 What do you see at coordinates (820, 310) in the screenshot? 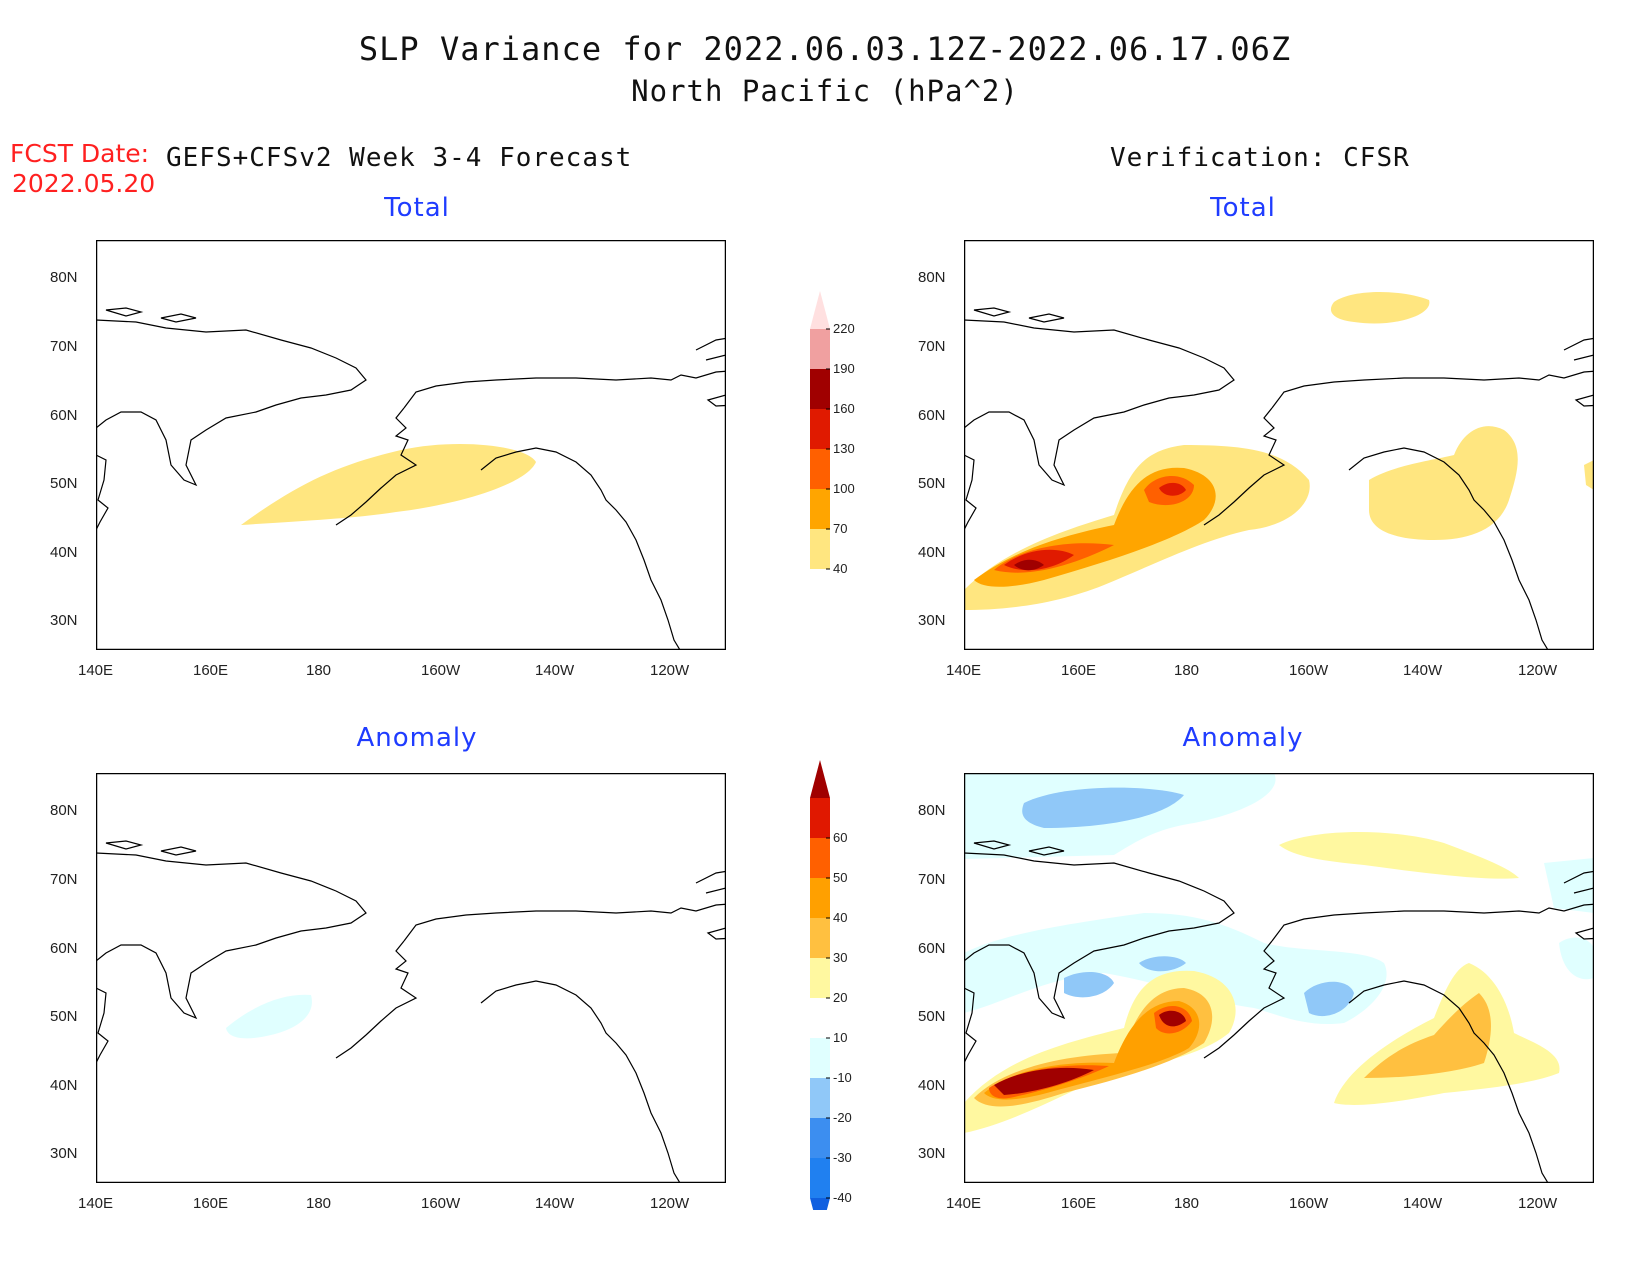
I see `colorbar-total-top-arrow` at bounding box center [820, 310].